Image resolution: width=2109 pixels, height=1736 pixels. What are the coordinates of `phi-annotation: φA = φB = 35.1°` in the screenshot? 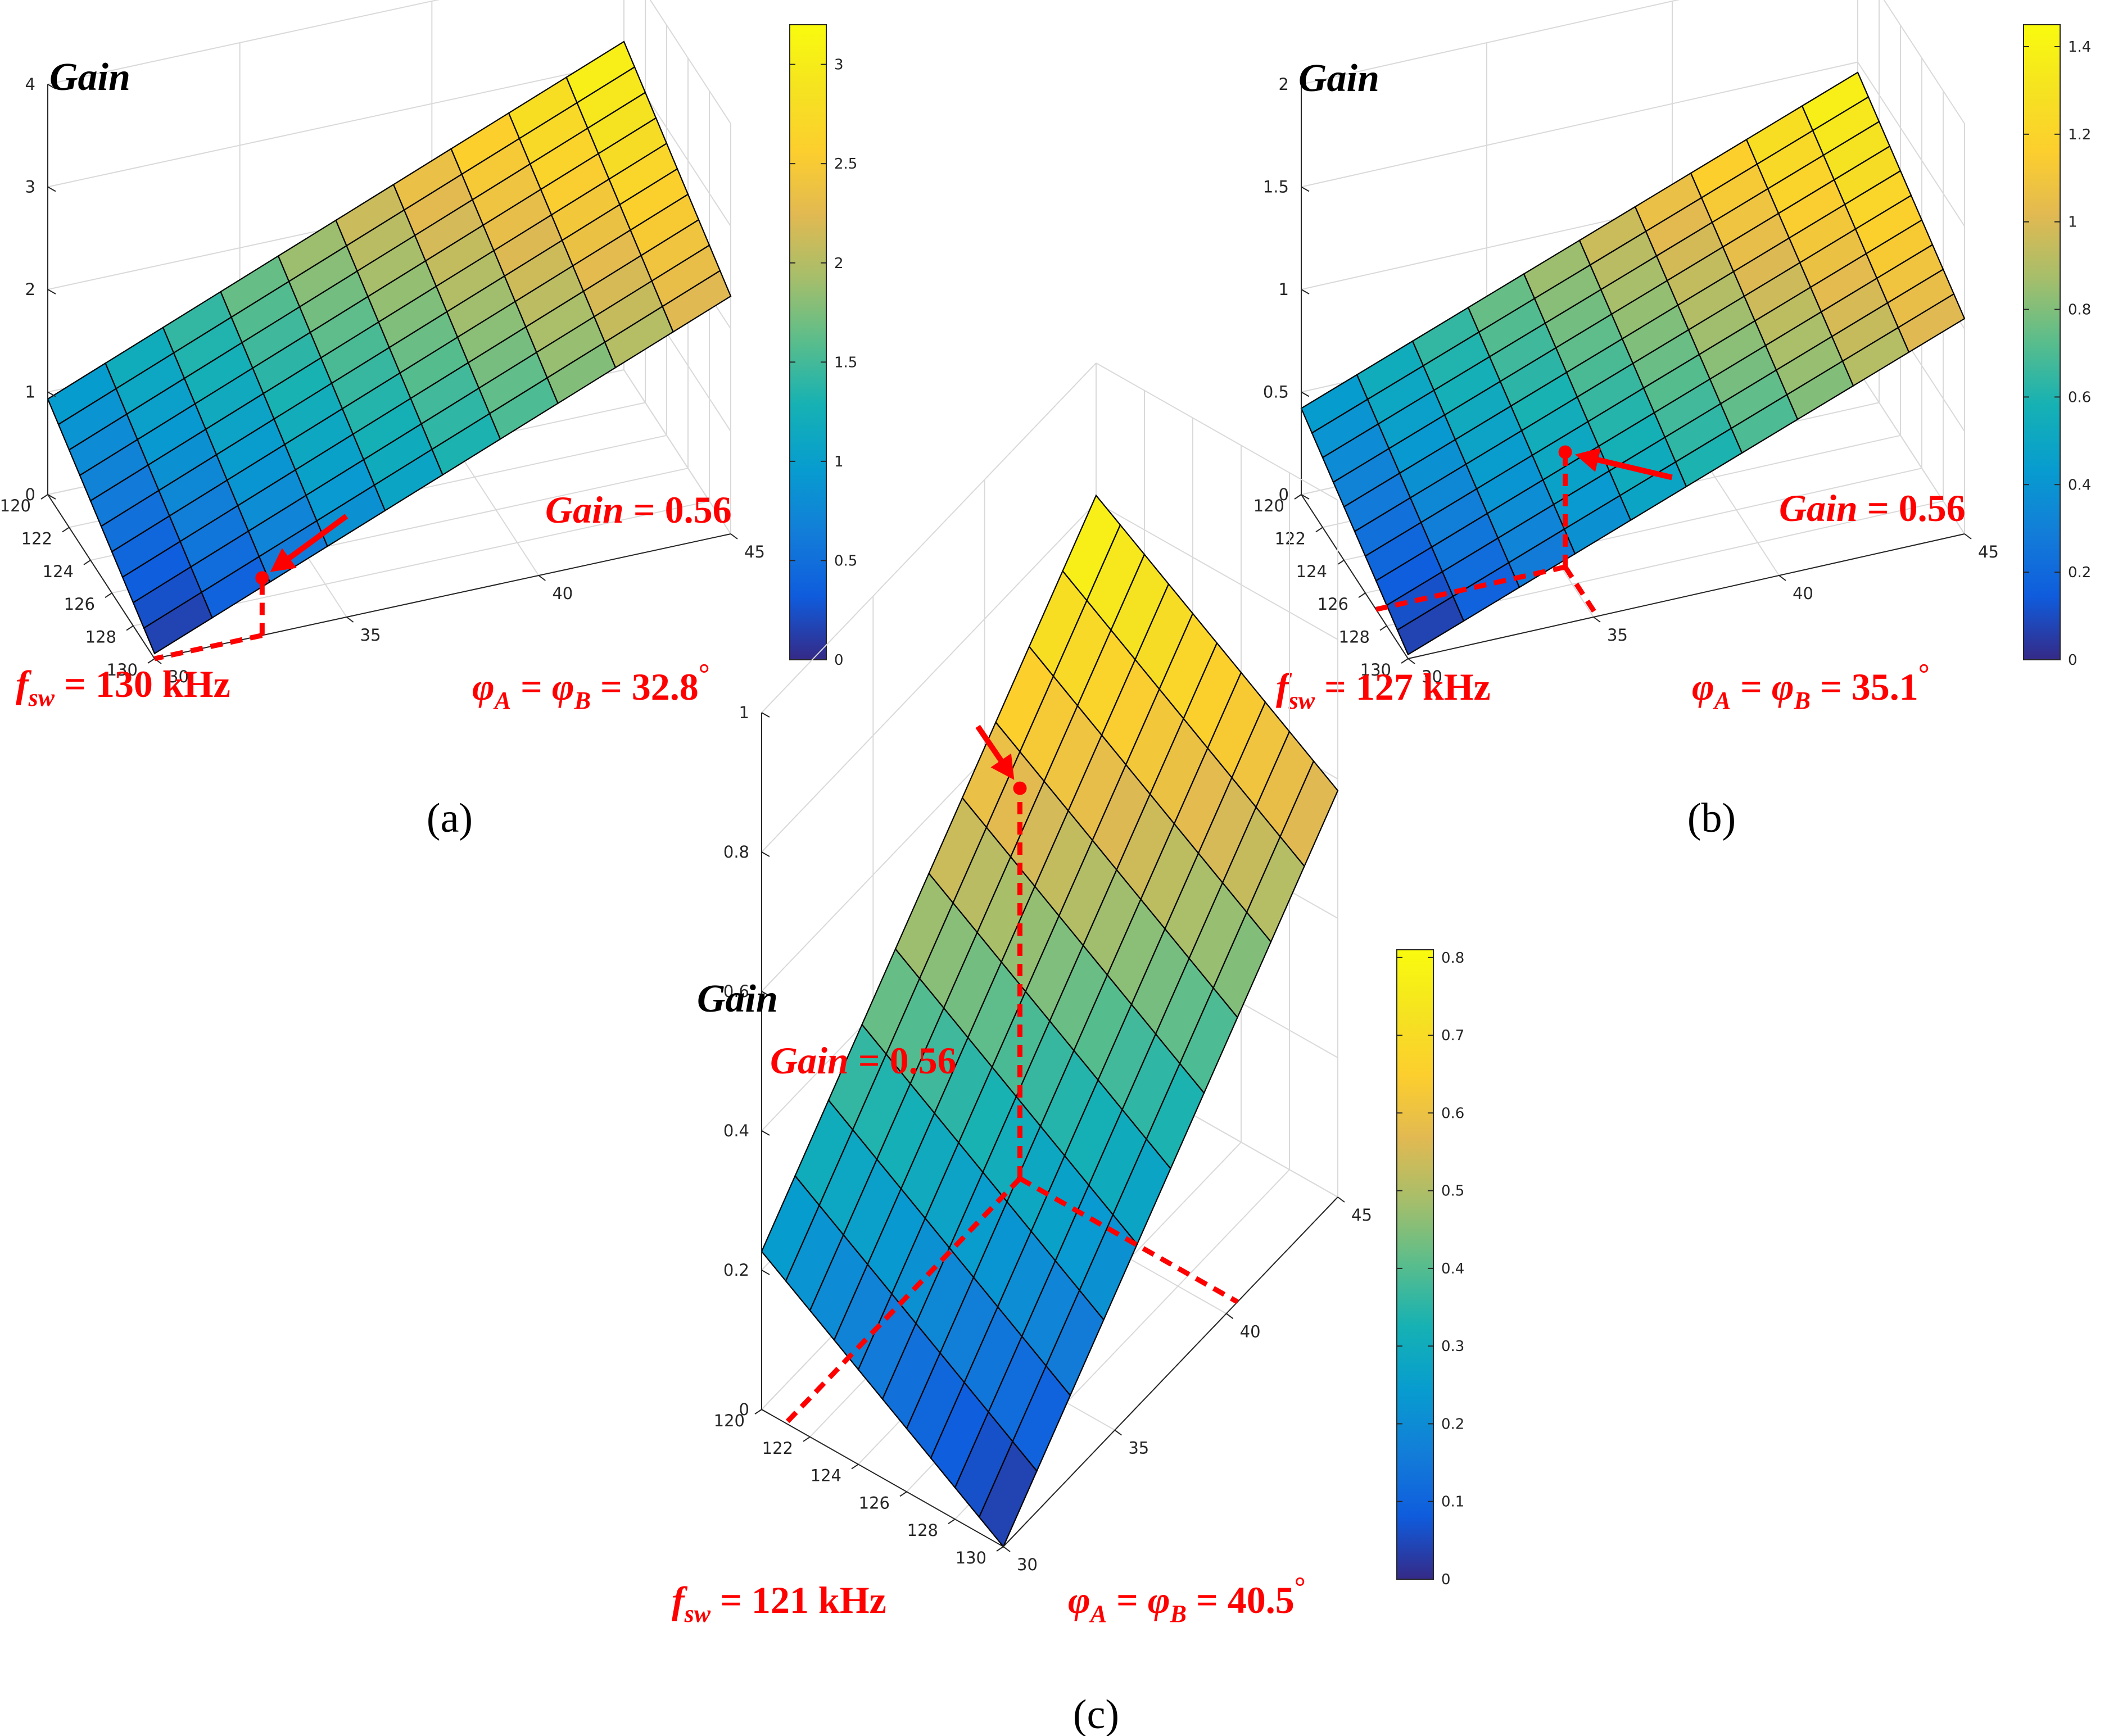 It's located at (1811, 686).